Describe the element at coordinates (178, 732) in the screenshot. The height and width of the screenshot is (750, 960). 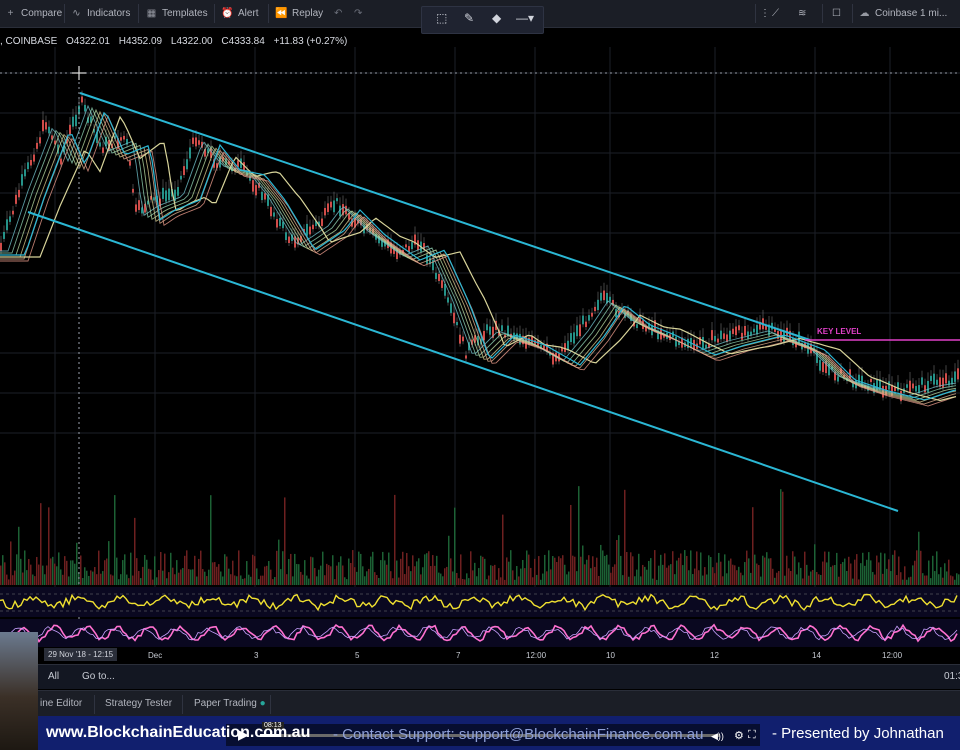
I see `banner-url: www.BlockchainEducation.com.au` at that location.